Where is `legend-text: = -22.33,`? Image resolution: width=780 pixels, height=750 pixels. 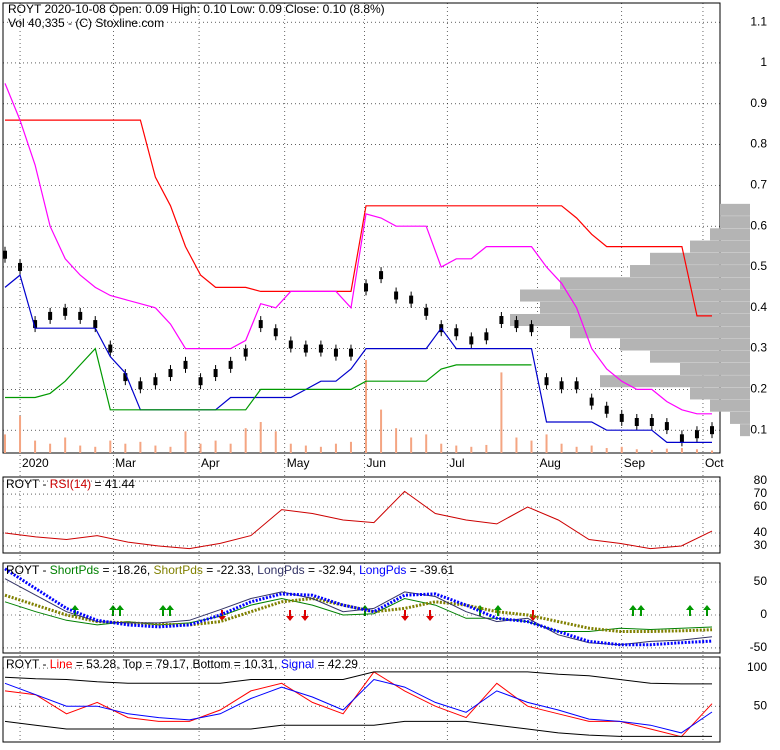
legend-text: = -22.33, is located at coordinates (230, 570).